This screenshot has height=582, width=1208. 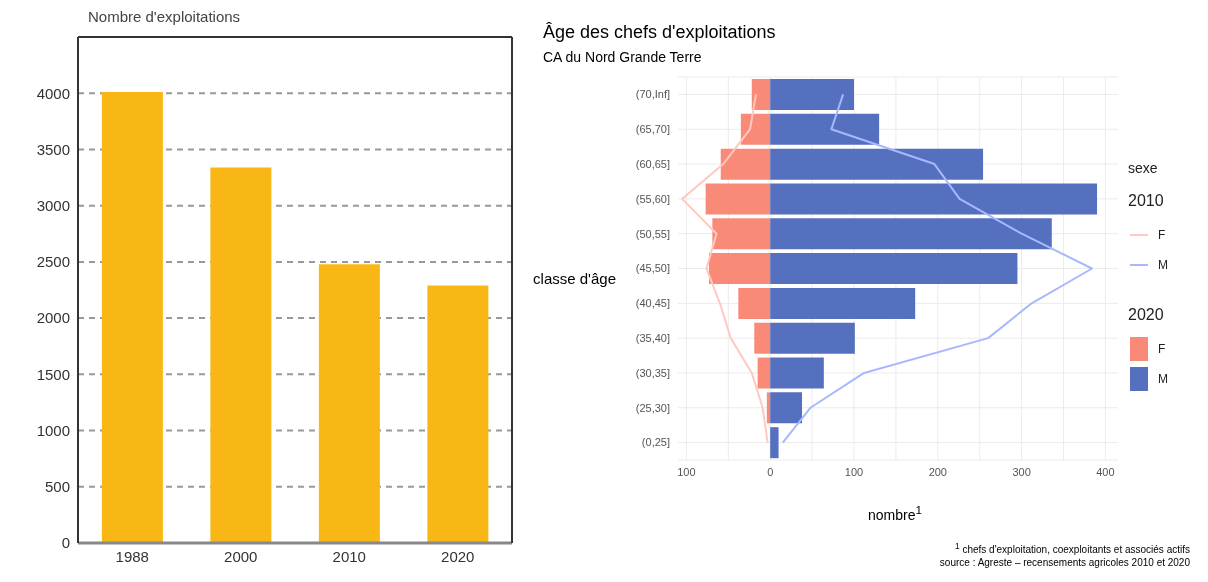 I want to click on y-tick-label: (30,35], so click(x=652, y=372).